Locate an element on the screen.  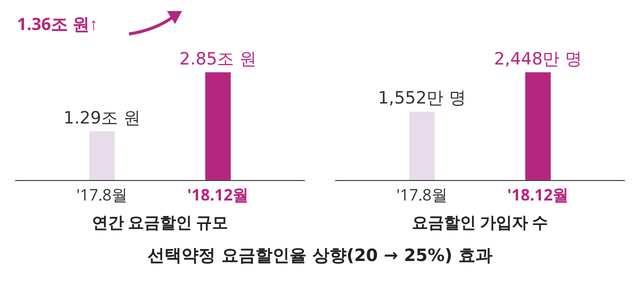
data-label: 1,552만 명 is located at coordinates (422, 98).